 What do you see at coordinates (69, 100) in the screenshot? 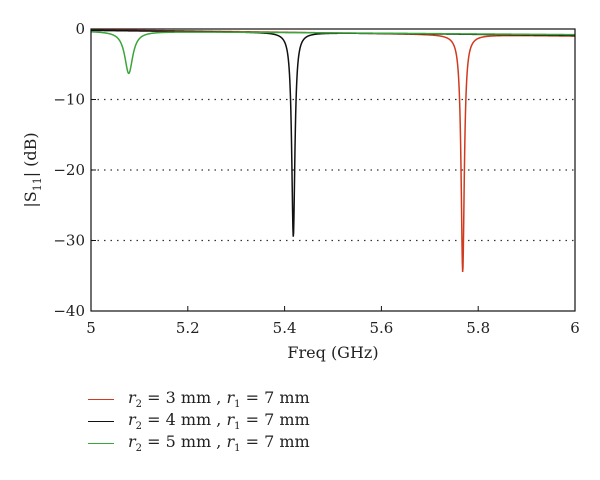
I see `y-tick-label: −10` at bounding box center [69, 100].